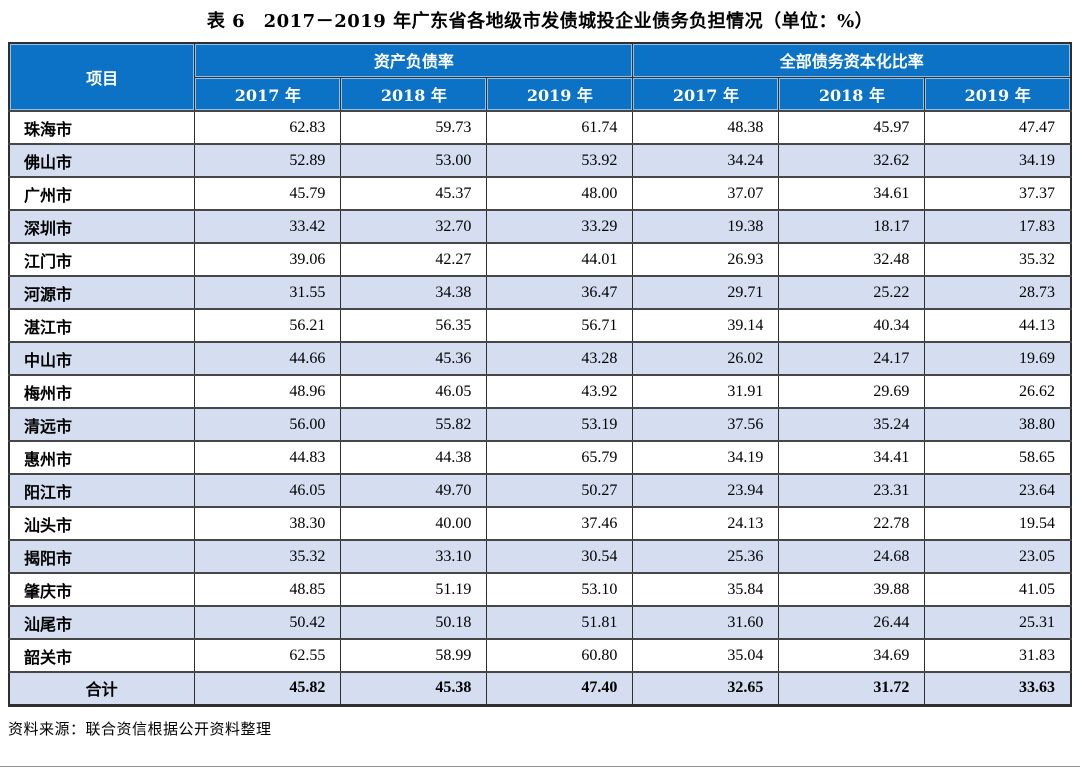 The height and width of the screenshot is (768, 1080). Describe the element at coordinates (560, 292) in the screenshot. I see `value-cell: 36.47` at that location.